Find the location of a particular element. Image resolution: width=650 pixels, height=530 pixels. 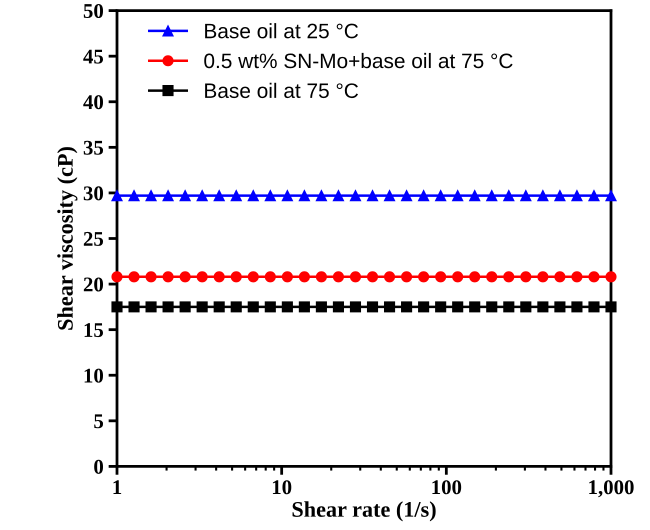

x-tick-label: 1,000 is located at coordinates (611, 489).